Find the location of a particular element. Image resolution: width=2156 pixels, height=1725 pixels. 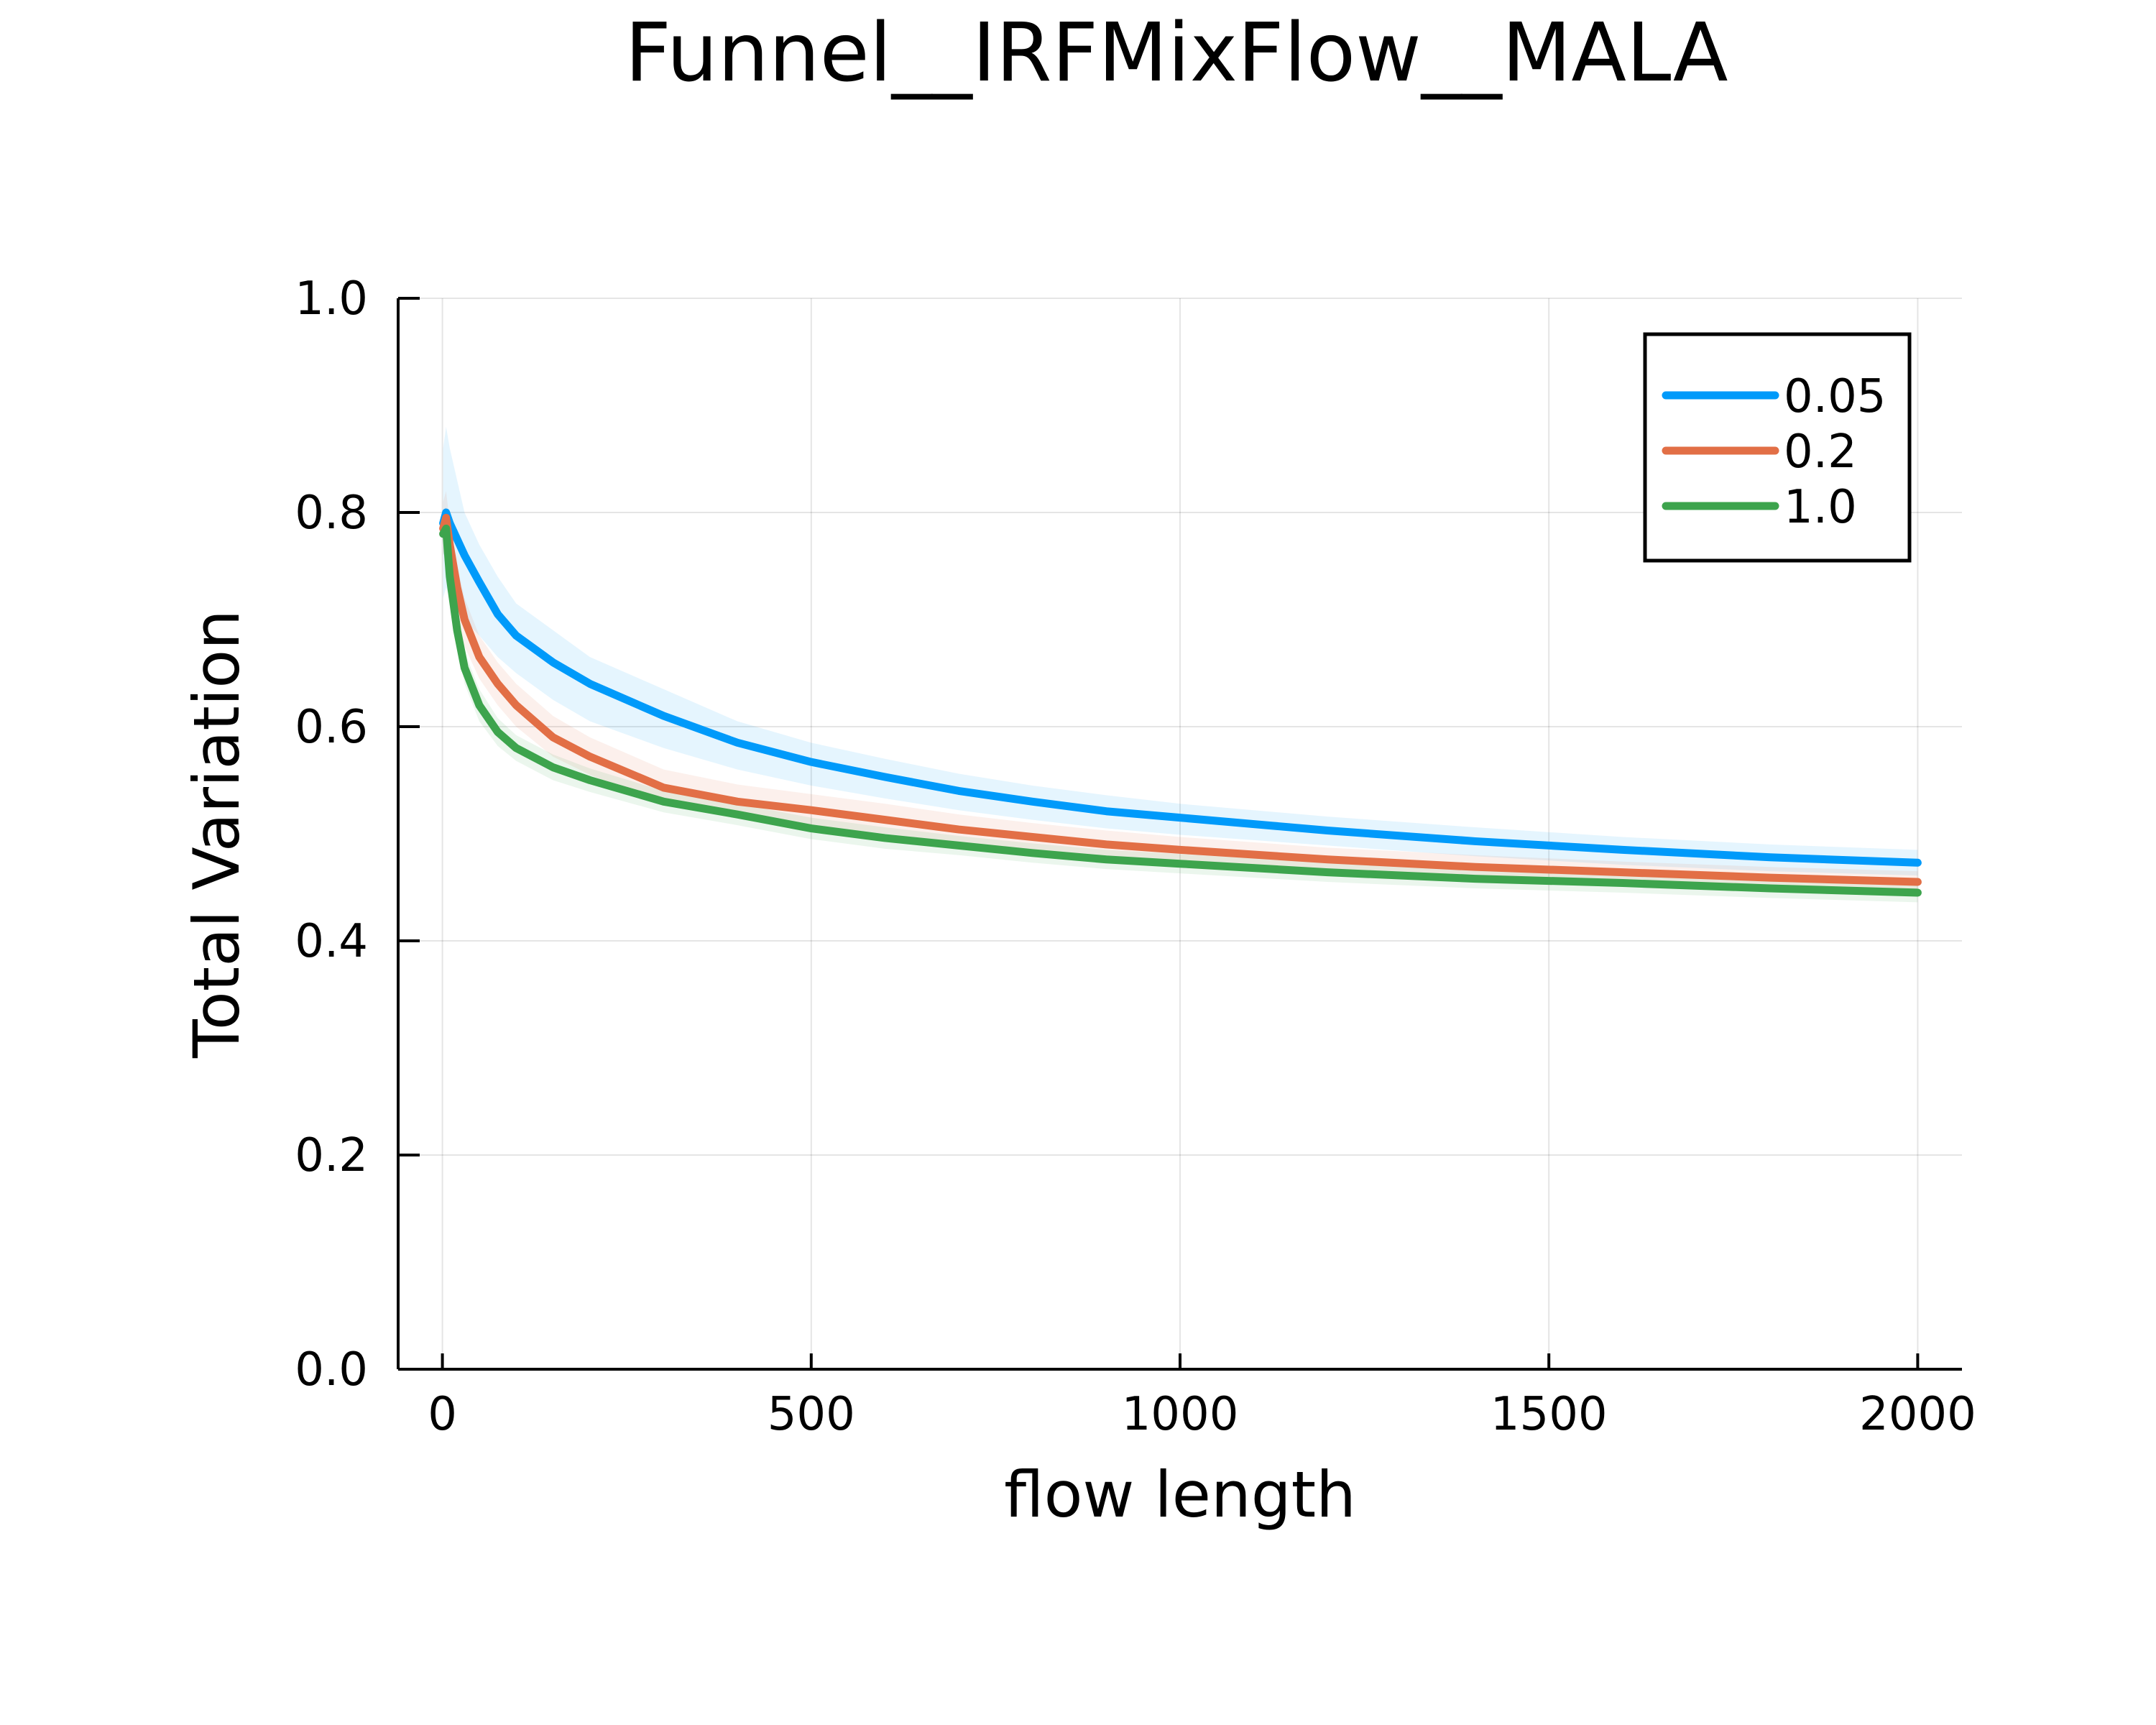

y-tick-label: 0.8 is located at coordinates (331, 513).